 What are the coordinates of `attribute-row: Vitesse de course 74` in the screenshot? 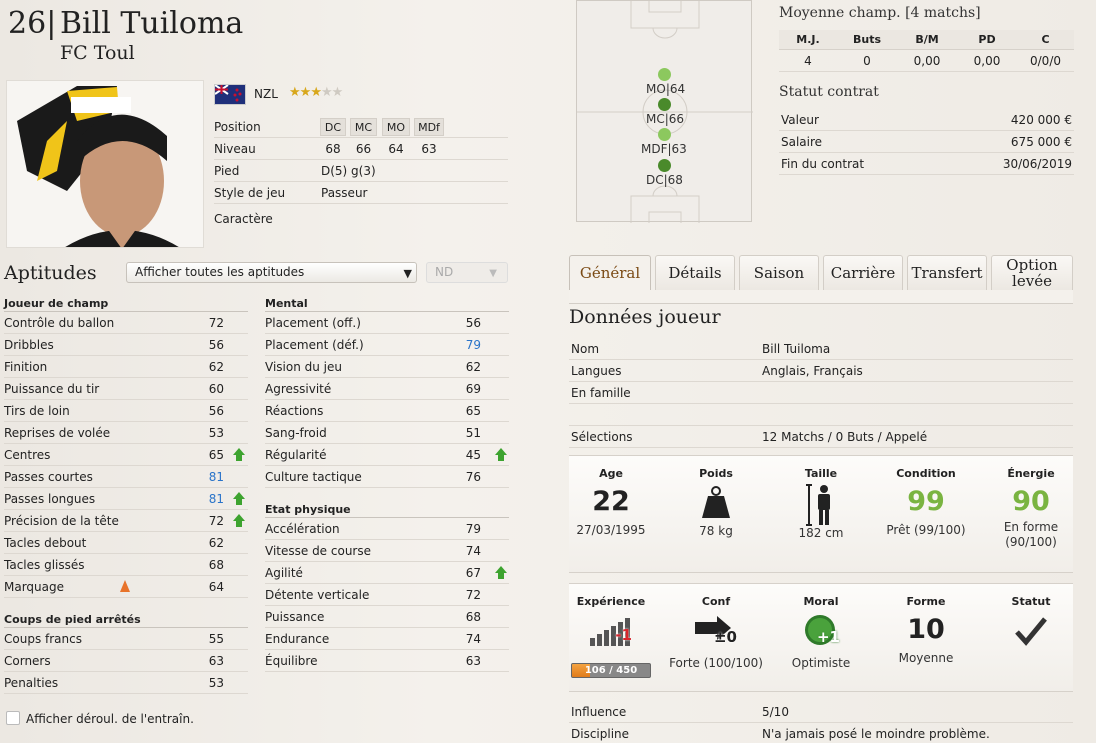 It's located at (387, 551).